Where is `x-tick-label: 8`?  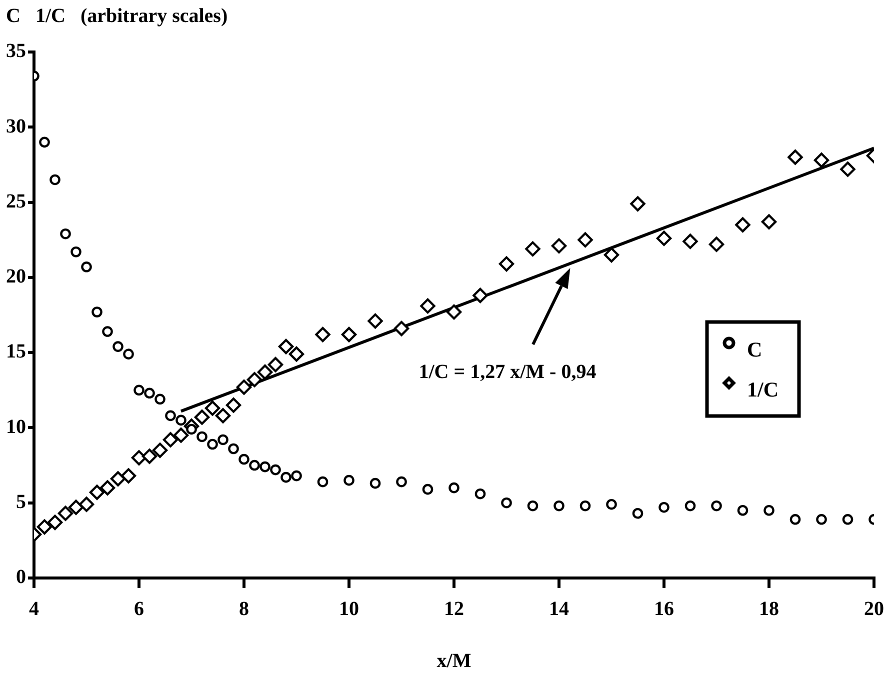
x-tick-label: 8 is located at coordinates (244, 609).